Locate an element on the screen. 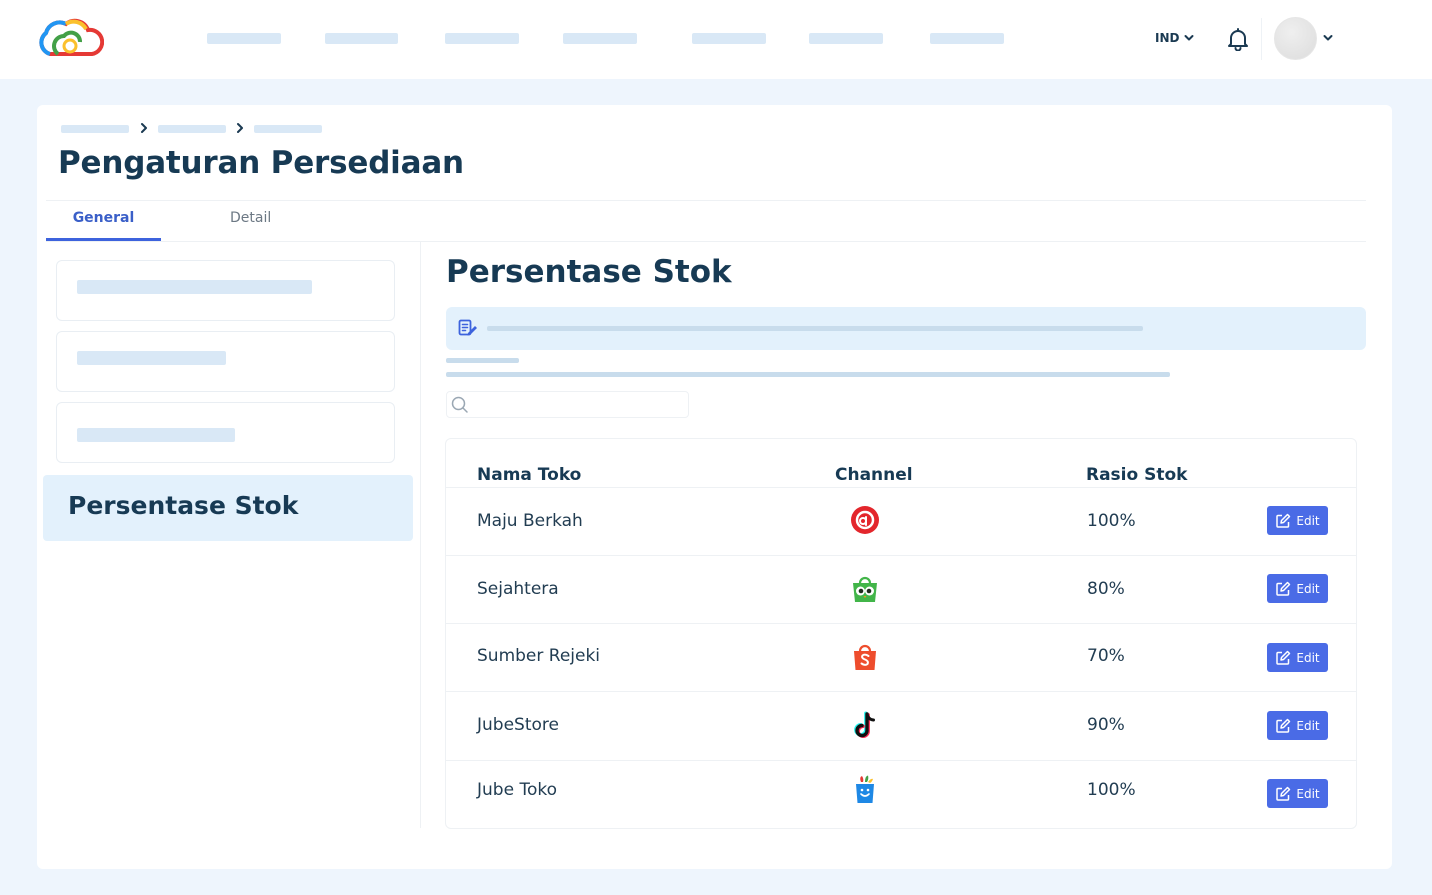 The height and width of the screenshot is (895, 1432). store-name: Sumber Rejeki is located at coordinates (539, 656).